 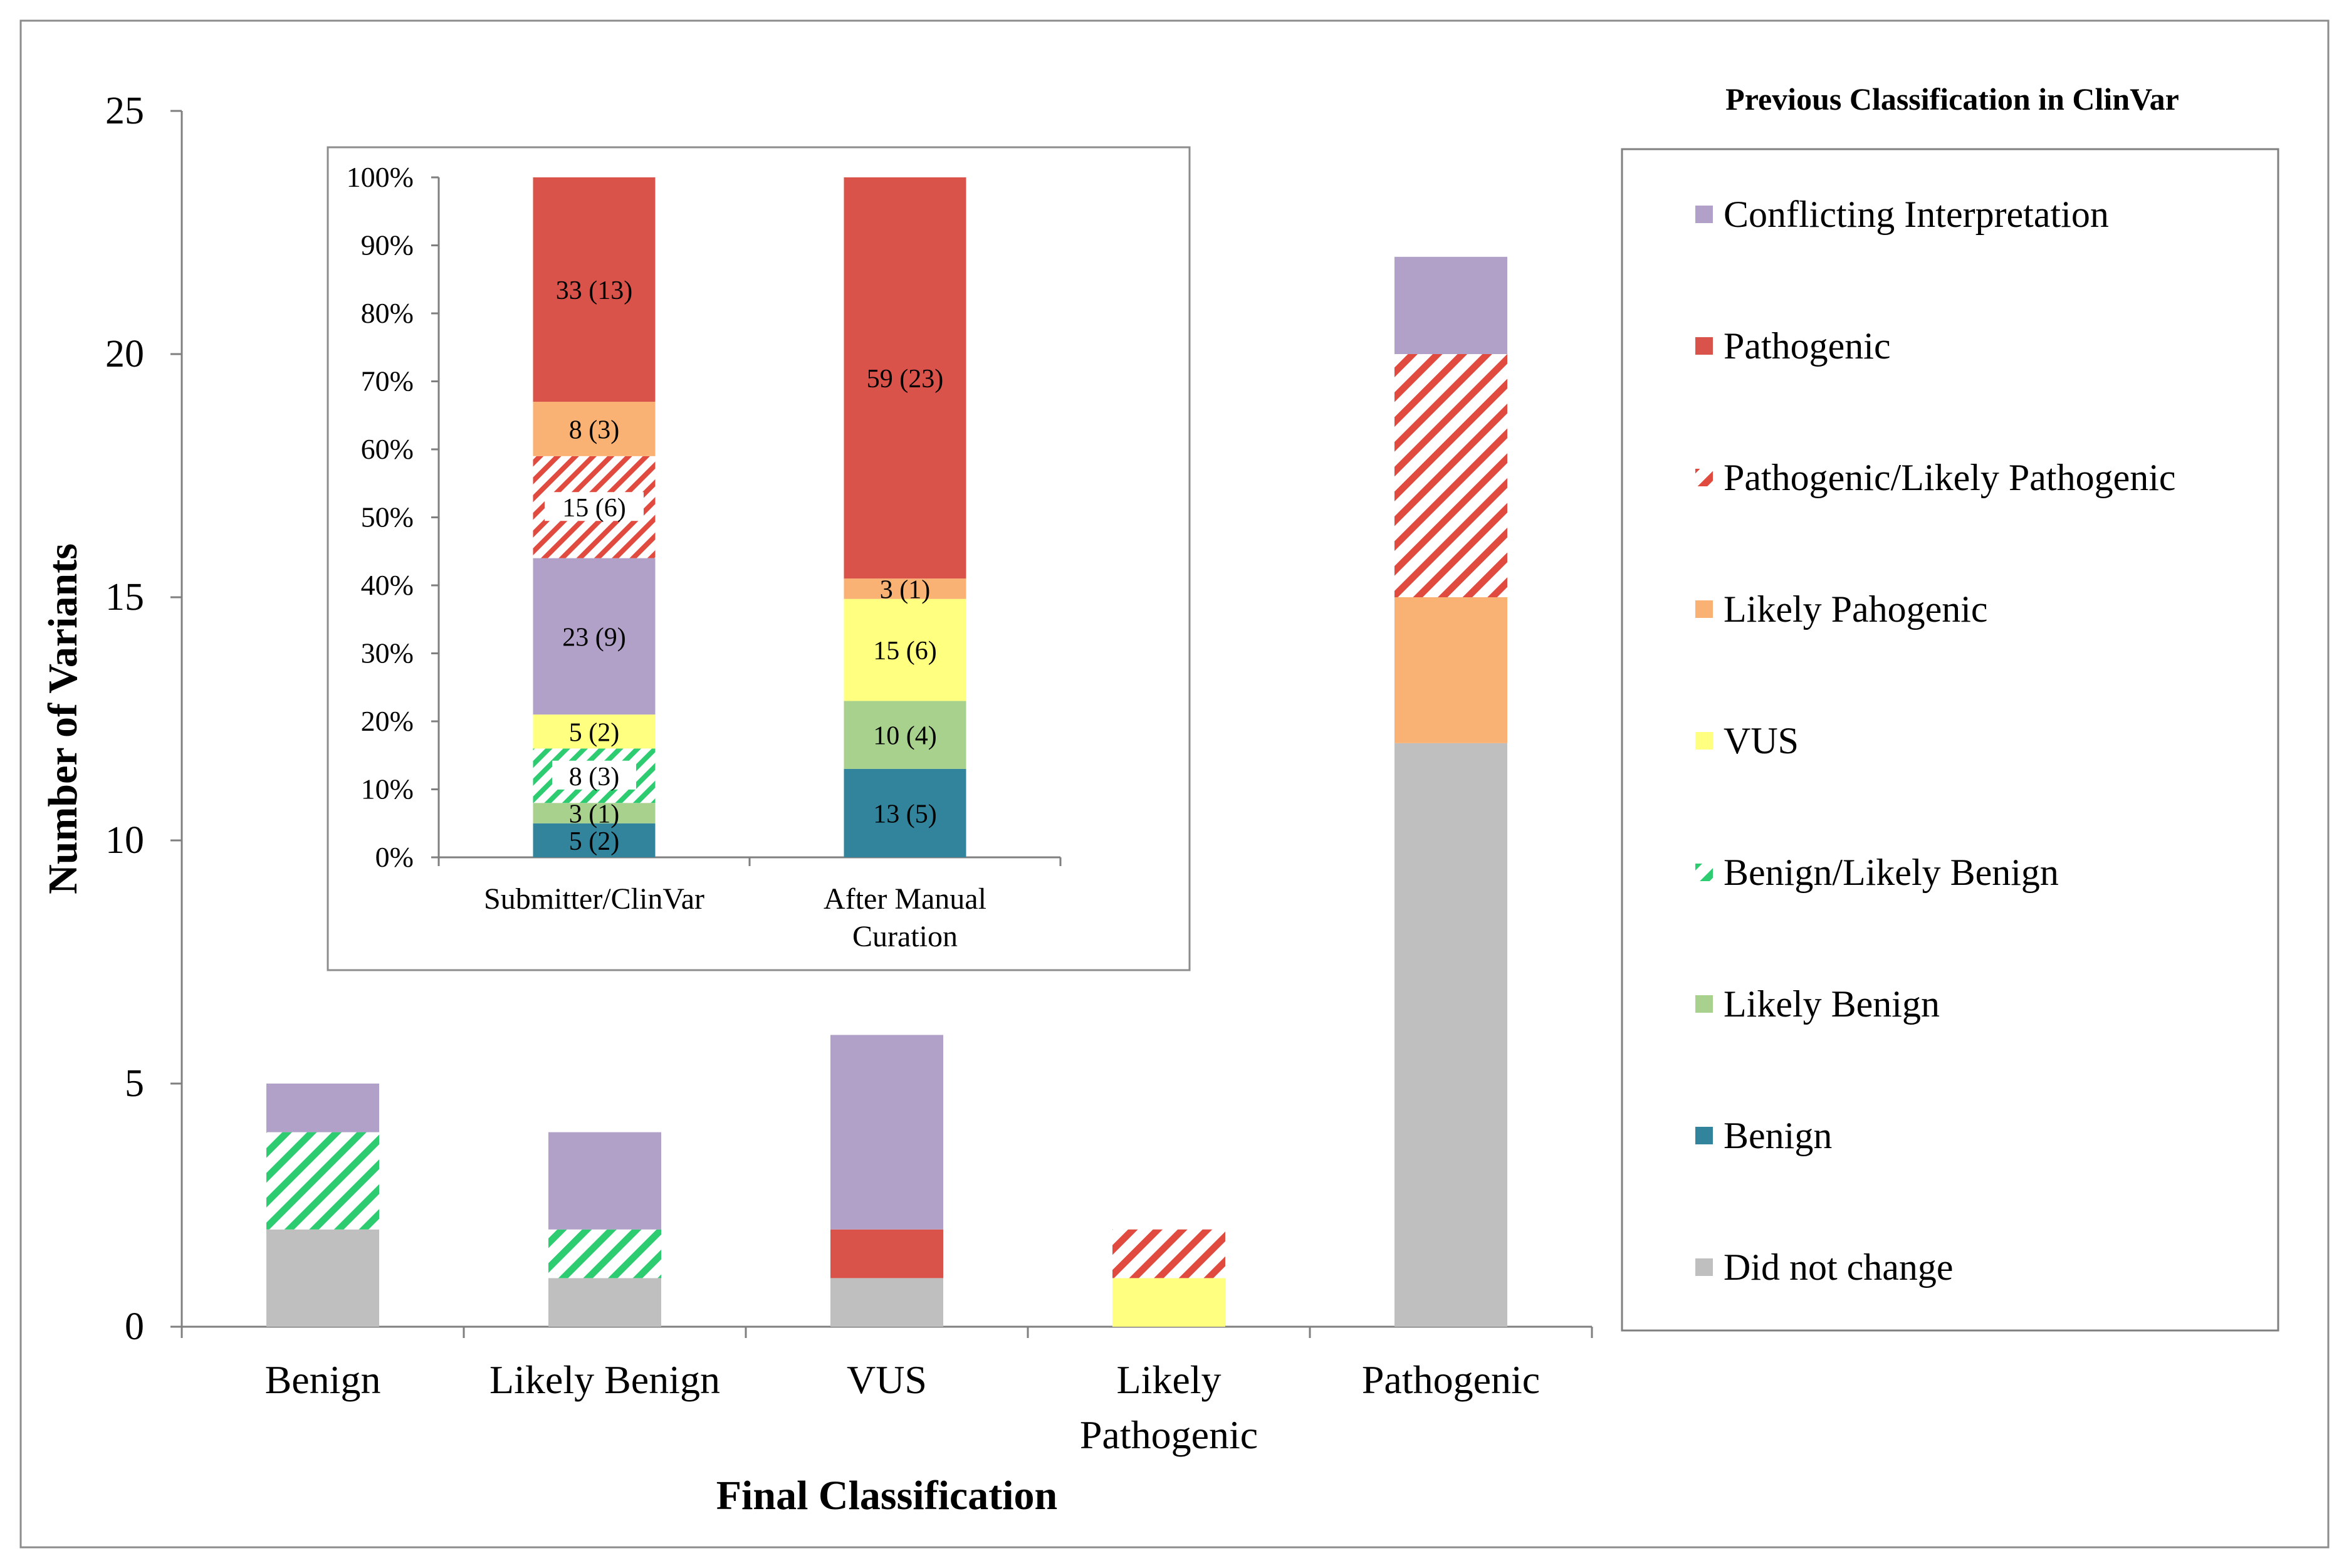 What do you see at coordinates (387, 381) in the screenshot?
I see `inset-y-tick-label: 70%` at bounding box center [387, 381].